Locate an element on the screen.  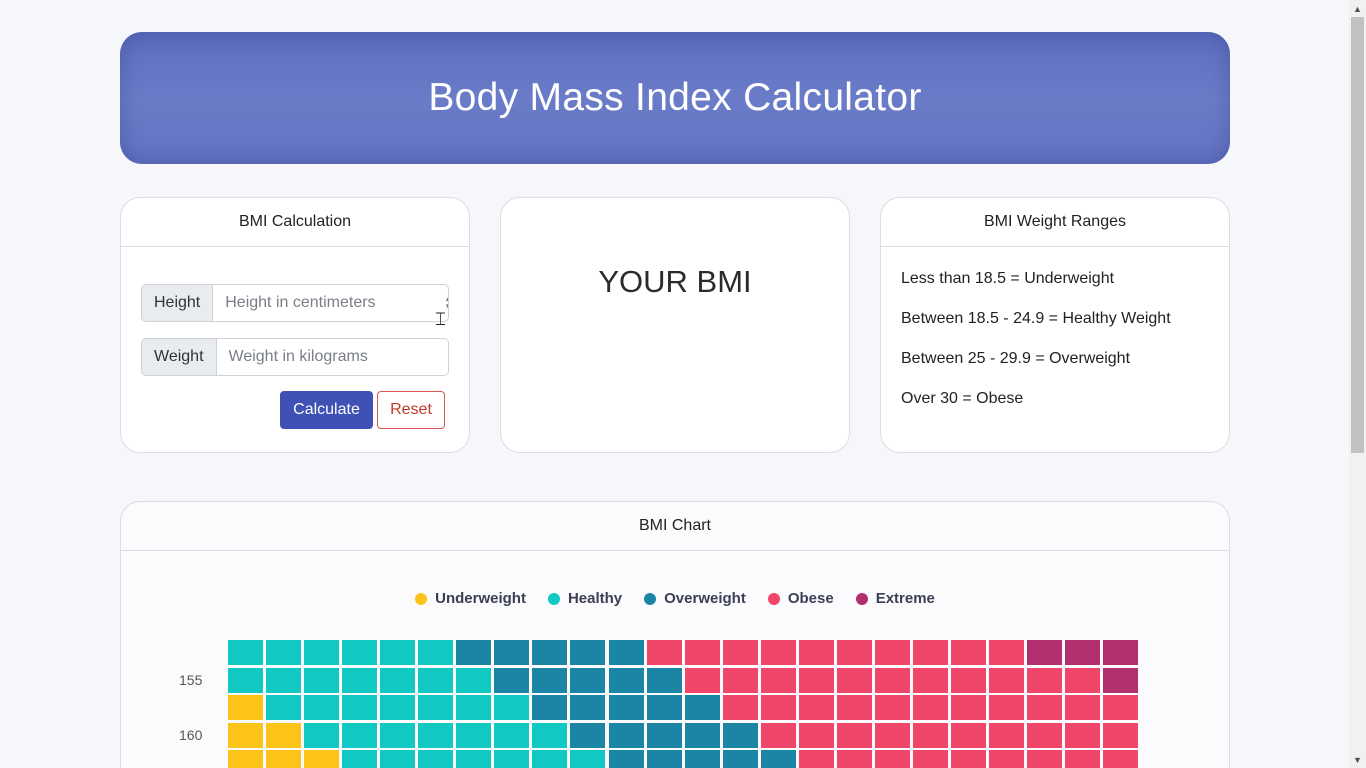
vertical-scrollbar: ▲ ▼ is located at coordinates (1357, 384).